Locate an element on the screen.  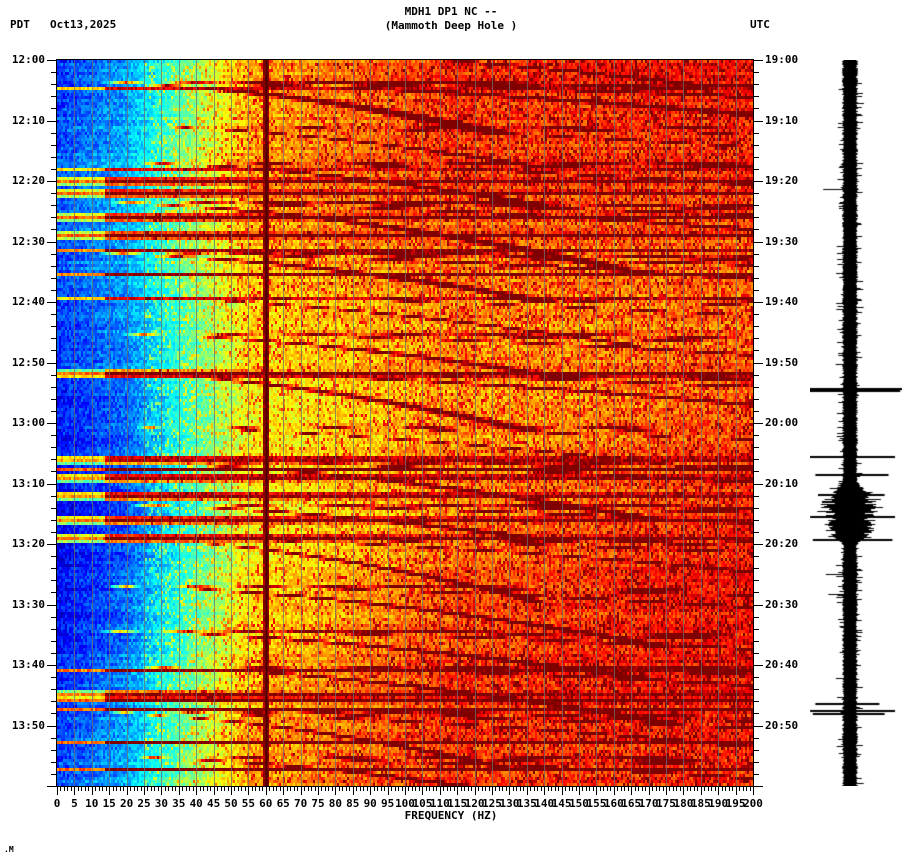
time-label-utc: 20:20 is located at coordinates (782, 543).